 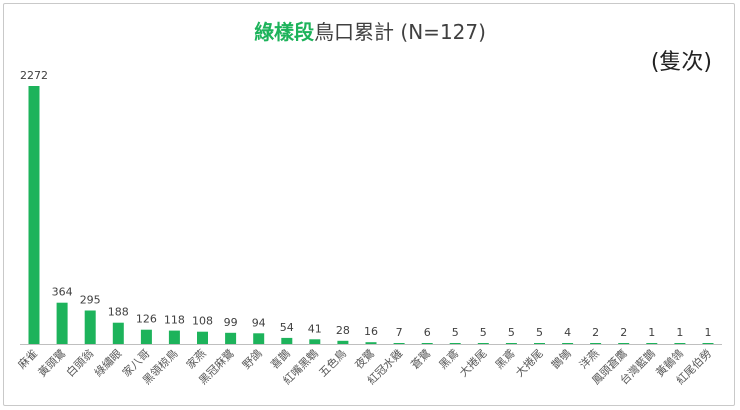 I want to click on category-label: 蒼鷺, so click(x=420, y=358).